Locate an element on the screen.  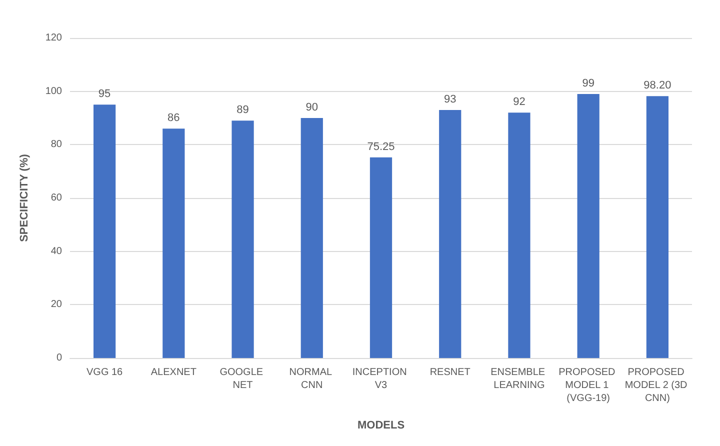
x-tick-label: GOOGLE NET is located at coordinates (243, 379).